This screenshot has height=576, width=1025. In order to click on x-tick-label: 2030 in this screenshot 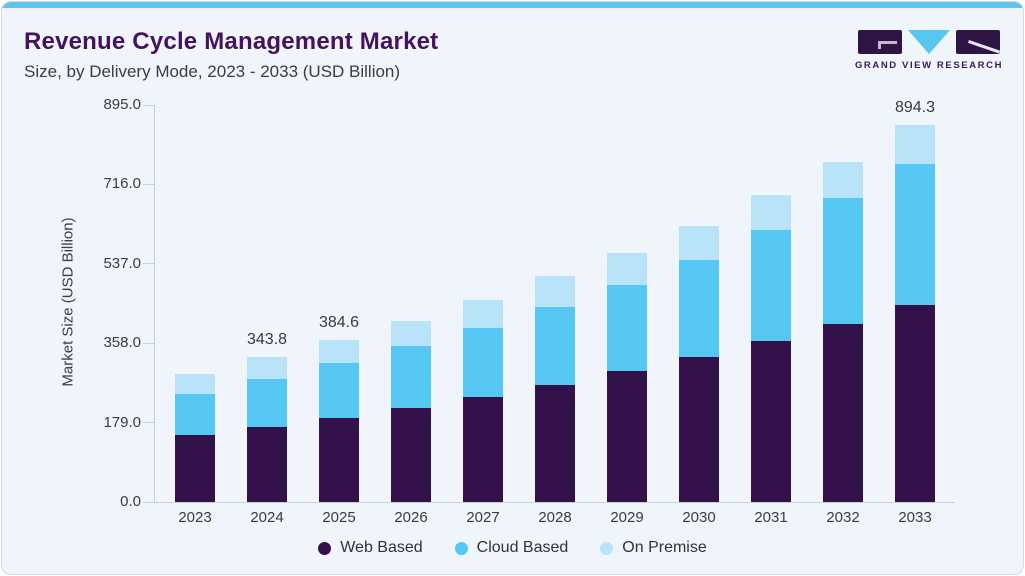, I will do `click(699, 517)`.